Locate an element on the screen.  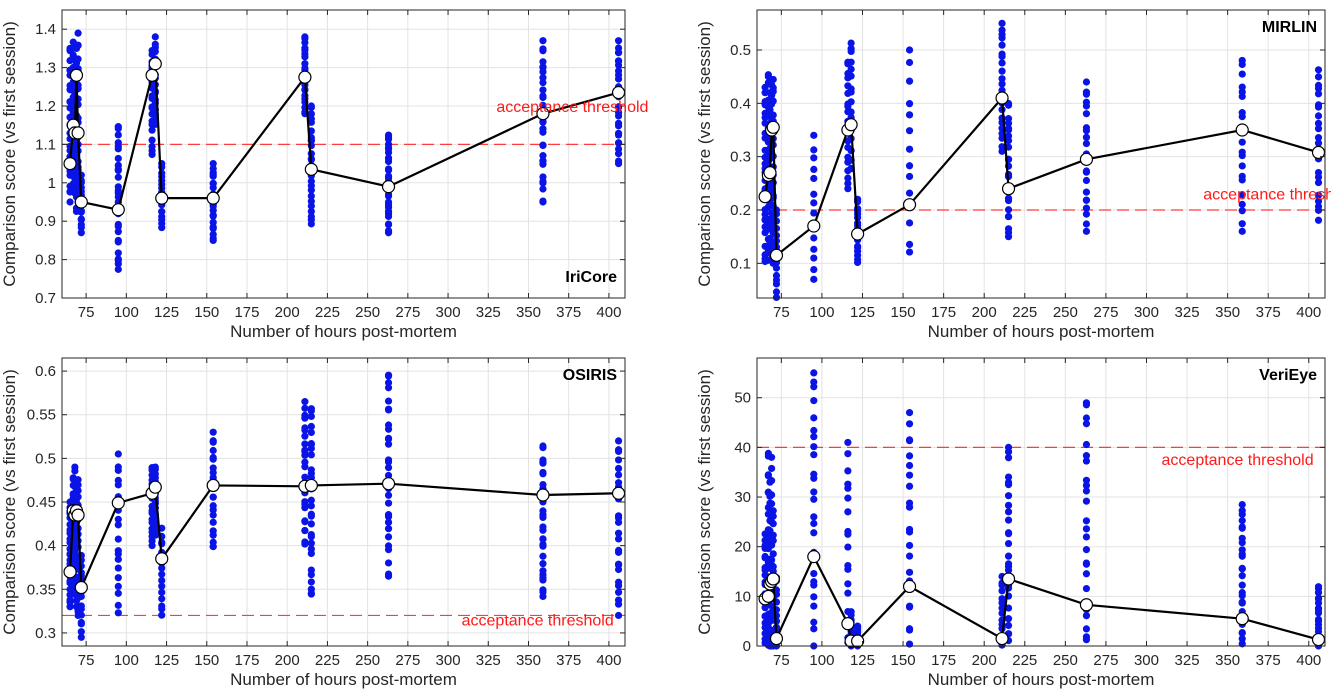
x-tick-label: 225 is located at coordinates (327, 660).